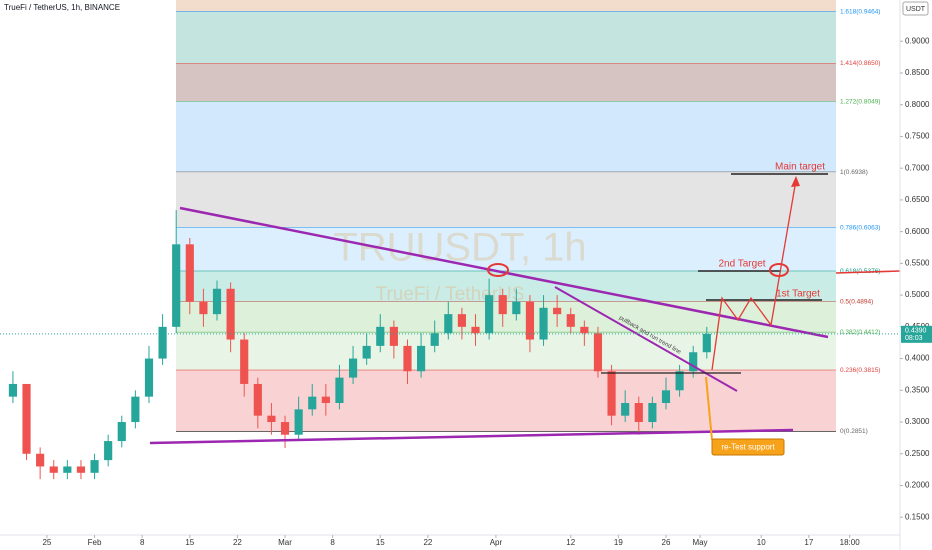  I want to click on price-tag-label: 0.4390, so click(916, 331).